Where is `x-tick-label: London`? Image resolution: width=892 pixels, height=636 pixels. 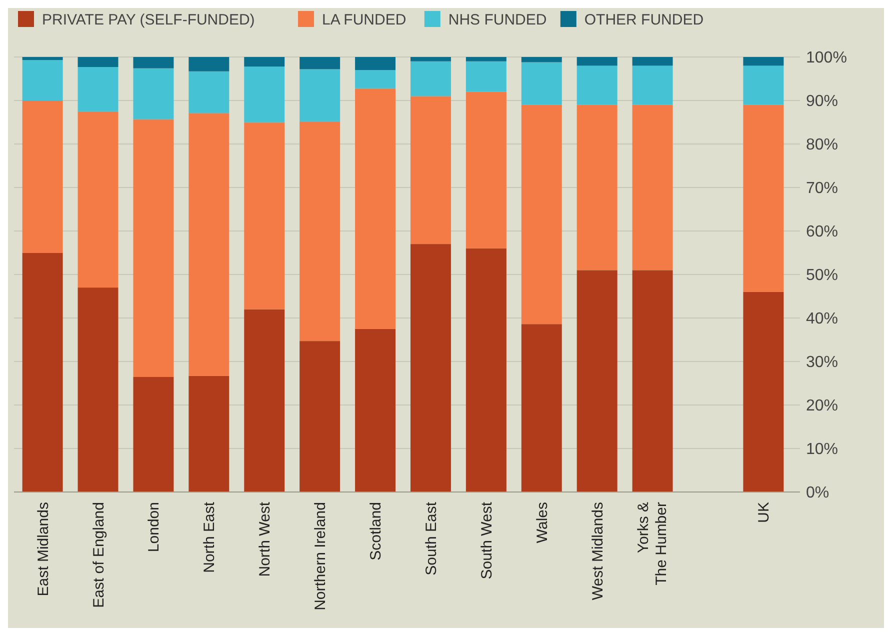 x-tick-label: London is located at coordinates (154, 527).